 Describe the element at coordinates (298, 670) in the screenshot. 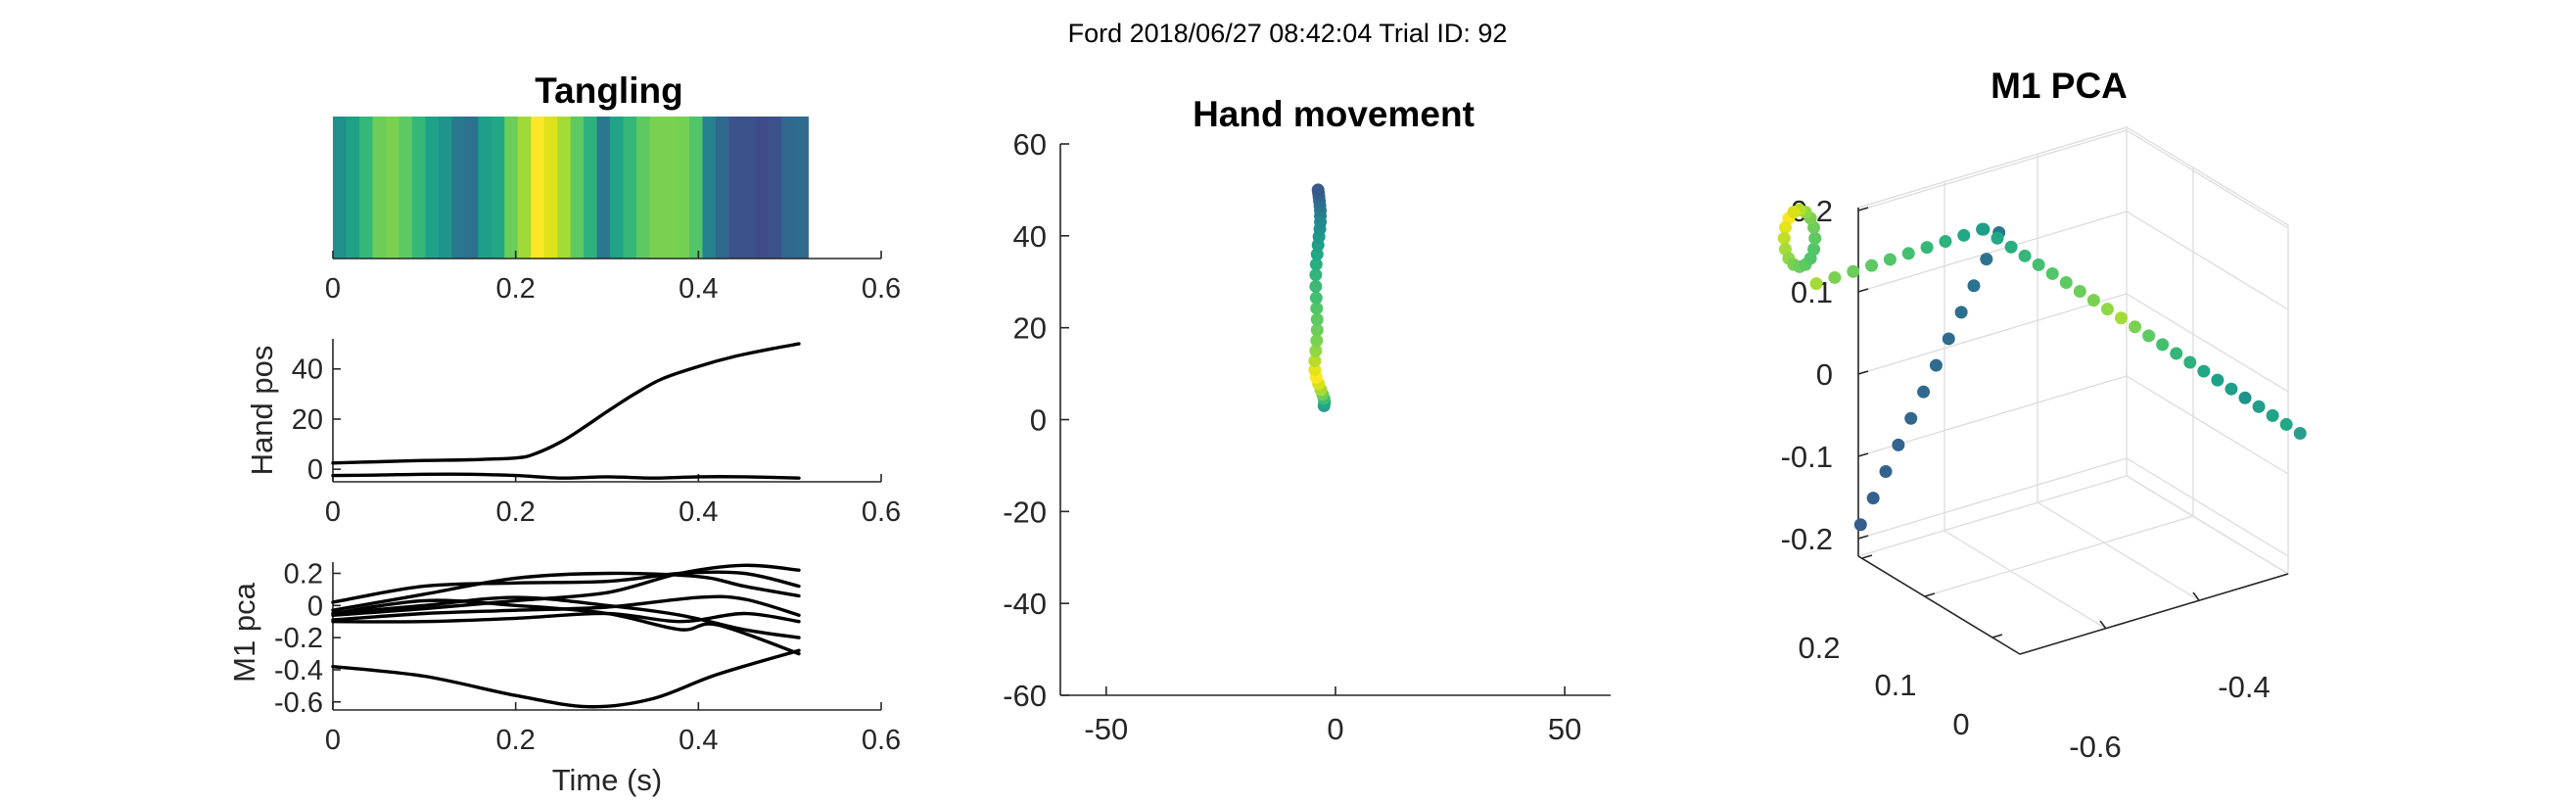

I see `m1-pca-y-tick-label: -0.4` at that location.